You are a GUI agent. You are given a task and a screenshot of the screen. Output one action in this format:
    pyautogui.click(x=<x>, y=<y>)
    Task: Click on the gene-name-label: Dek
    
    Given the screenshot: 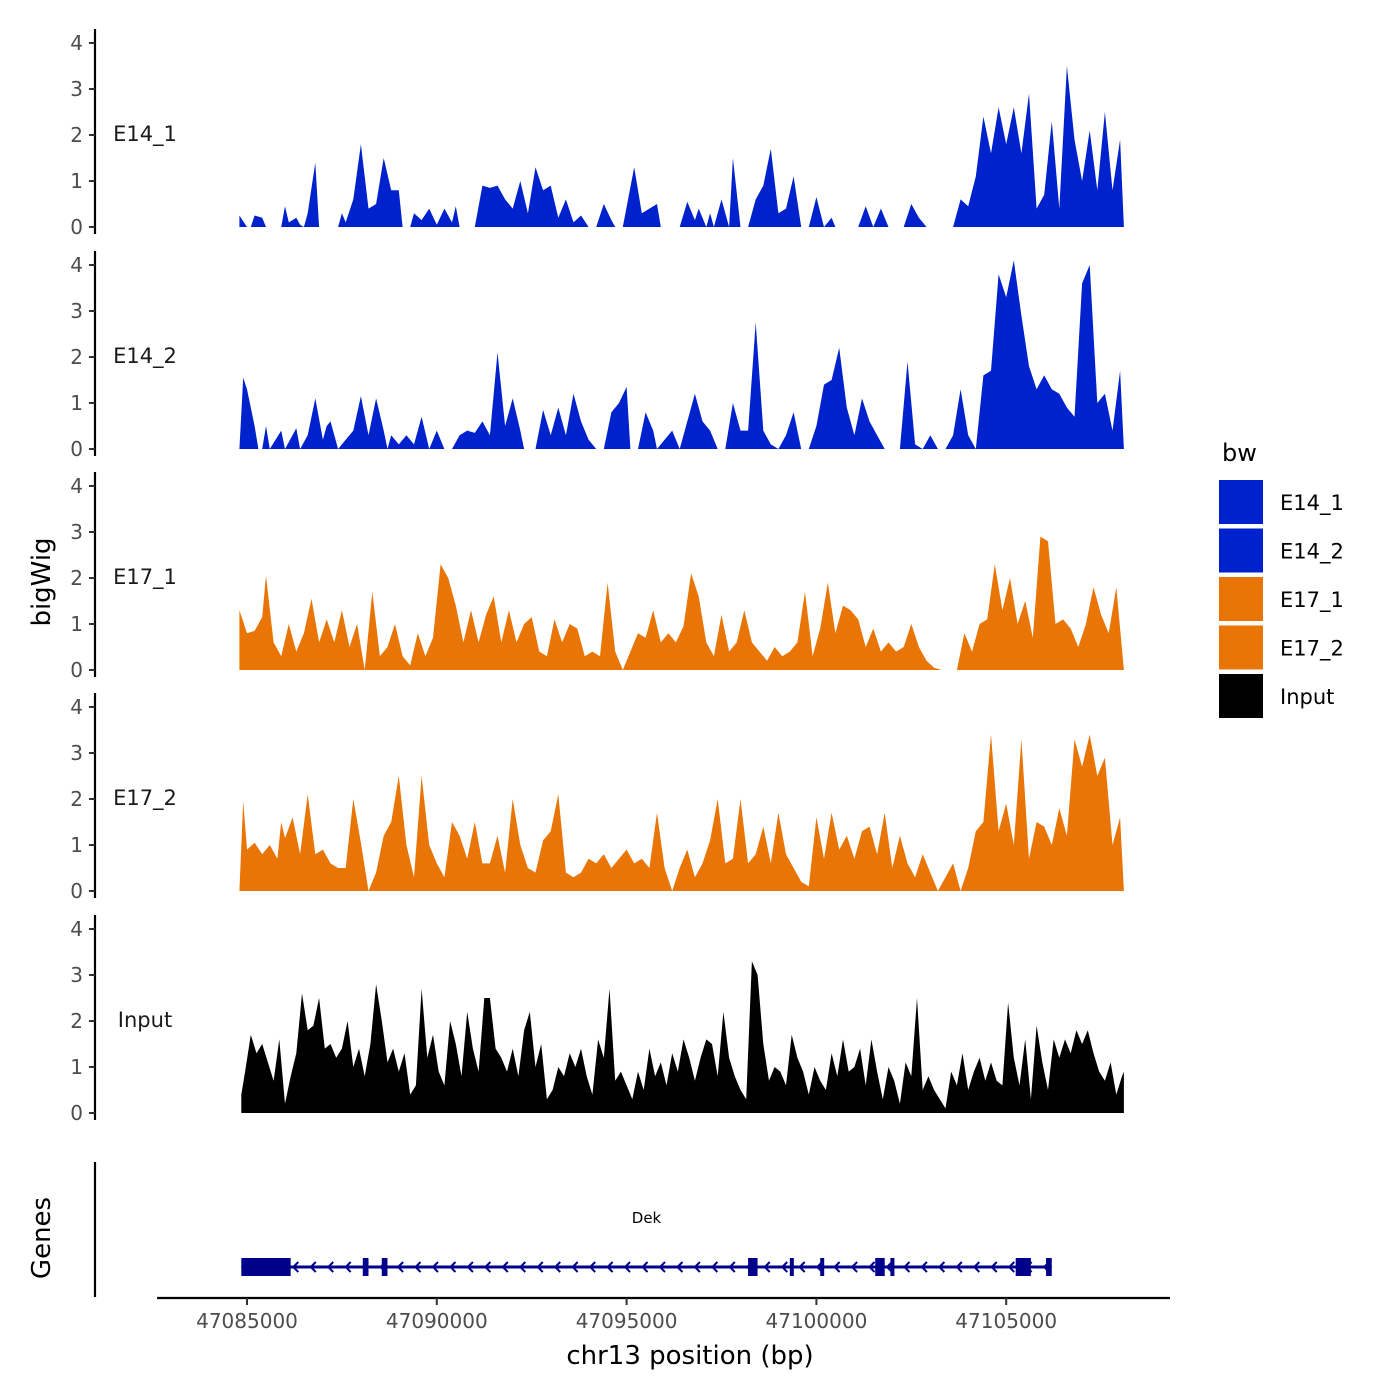 What is the action you would take?
    pyautogui.click(x=647, y=1218)
    